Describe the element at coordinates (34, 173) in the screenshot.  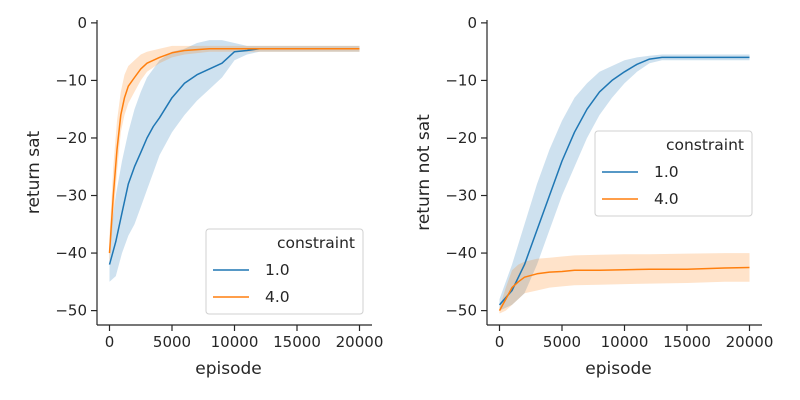
I see `y-axis-label: return sat` at that location.